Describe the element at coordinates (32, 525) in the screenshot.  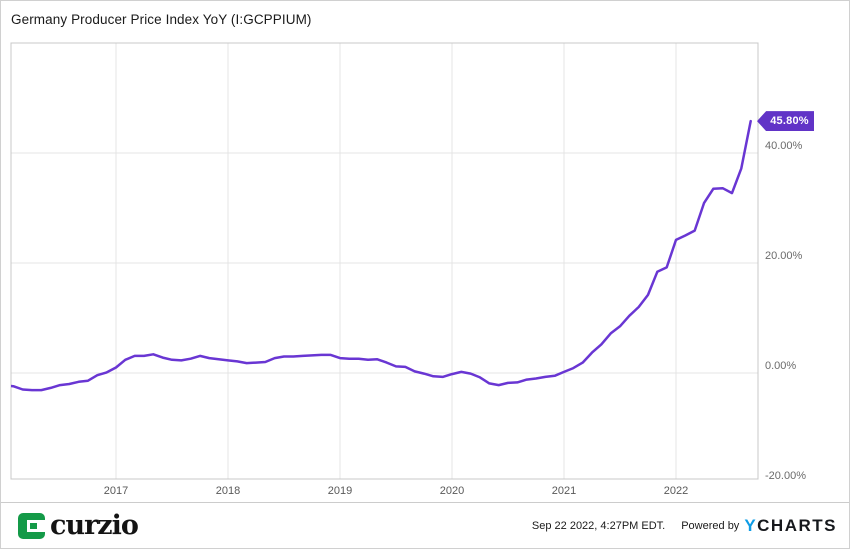
I see `curzio-icon` at that location.